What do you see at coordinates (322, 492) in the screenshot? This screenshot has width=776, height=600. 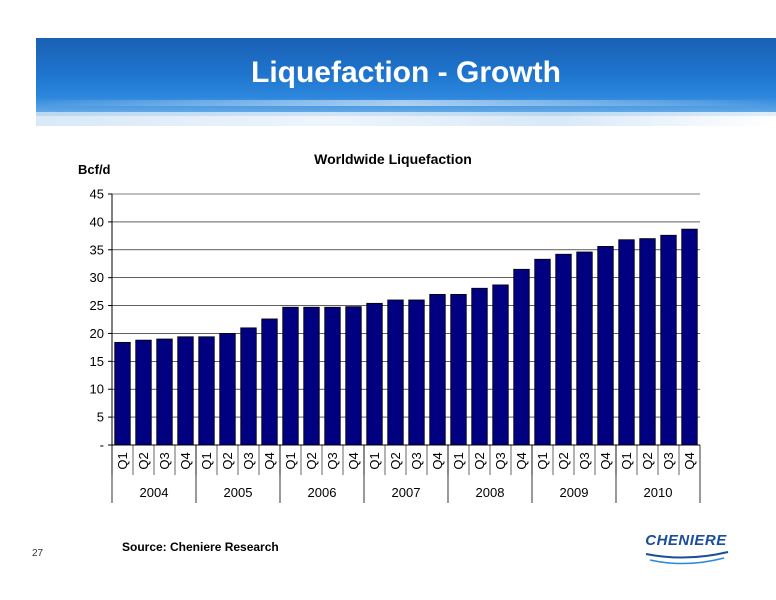 I see `year-label: 2006` at bounding box center [322, 492].